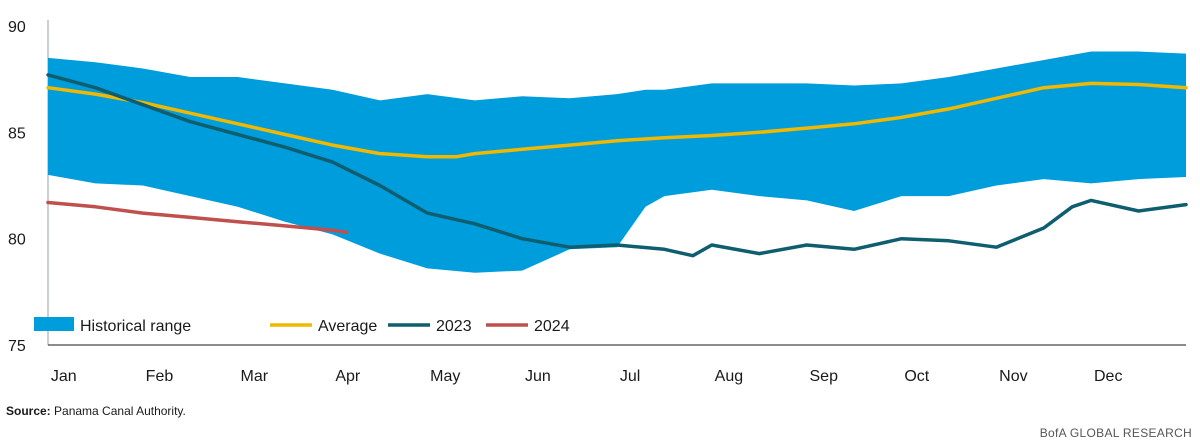  I want to click on y-tick-label-90: 90, so click(17, 27).